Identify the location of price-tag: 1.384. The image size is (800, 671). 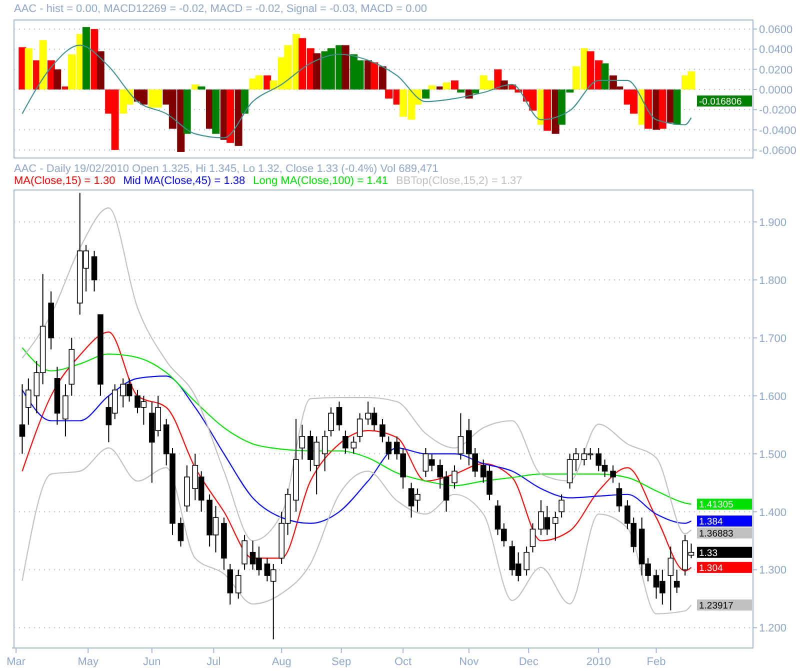
(724, 522).